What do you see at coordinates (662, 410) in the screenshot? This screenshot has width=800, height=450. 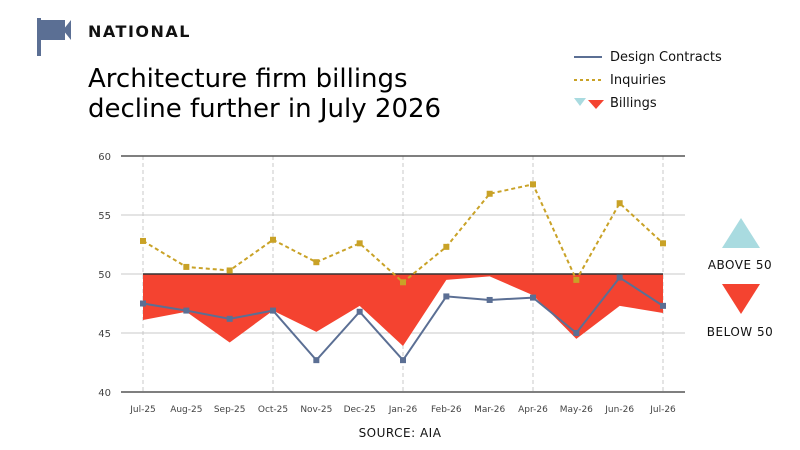 I see `x-tick-label: Jul-26` at bounding box center [662, 410].